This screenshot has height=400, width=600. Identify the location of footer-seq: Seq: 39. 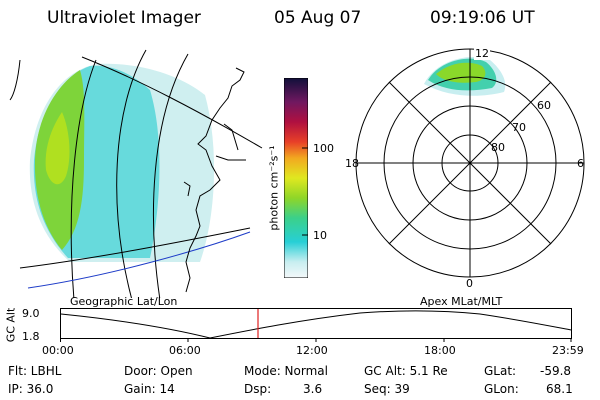
(387, 389).